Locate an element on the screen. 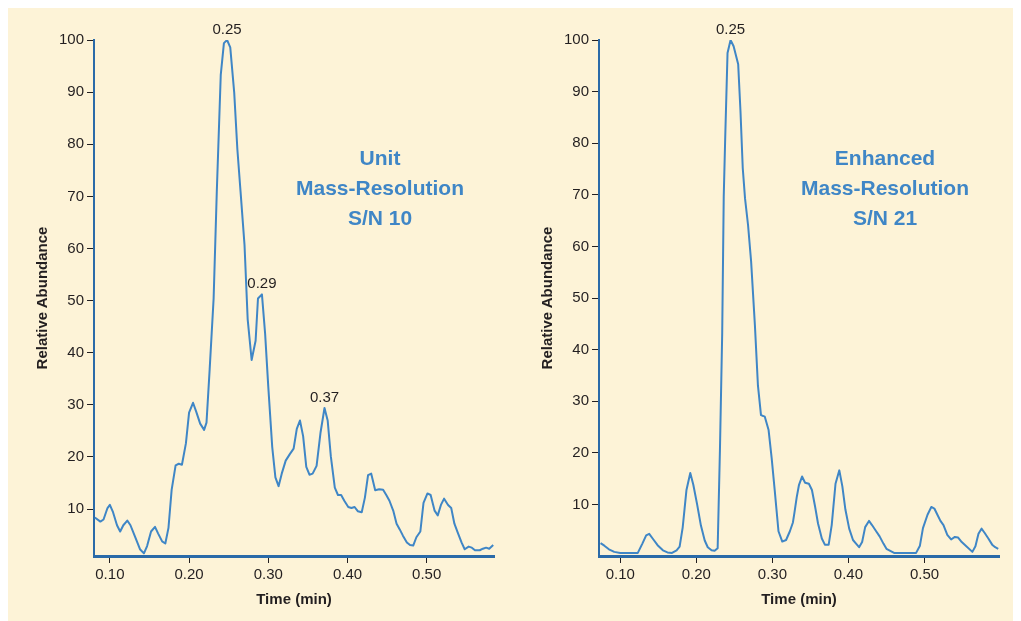 This screenshot has height=621, width=1021. annotation: Enhanced Mass-Resolution S/N 21 is located at coordinates (885, 188).